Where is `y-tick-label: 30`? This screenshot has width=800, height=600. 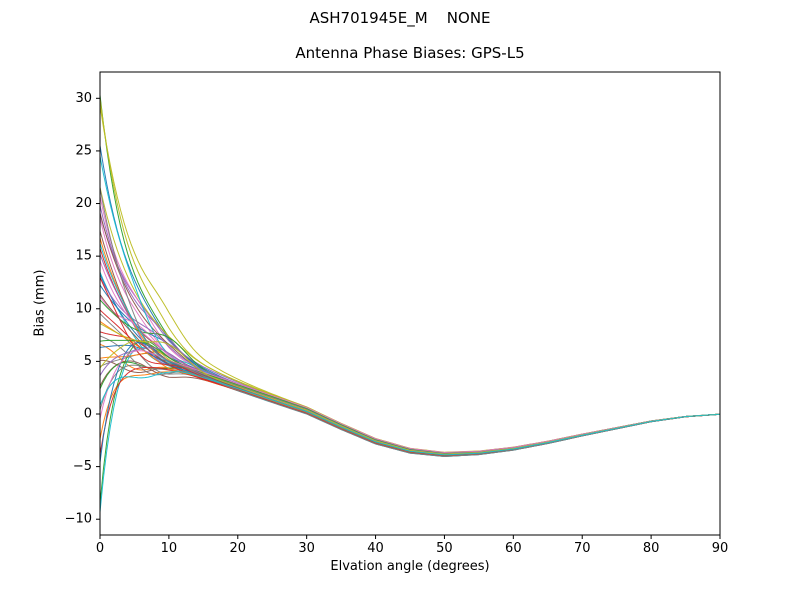
y-tick-label: 30 is located at coordinates (83, 98).